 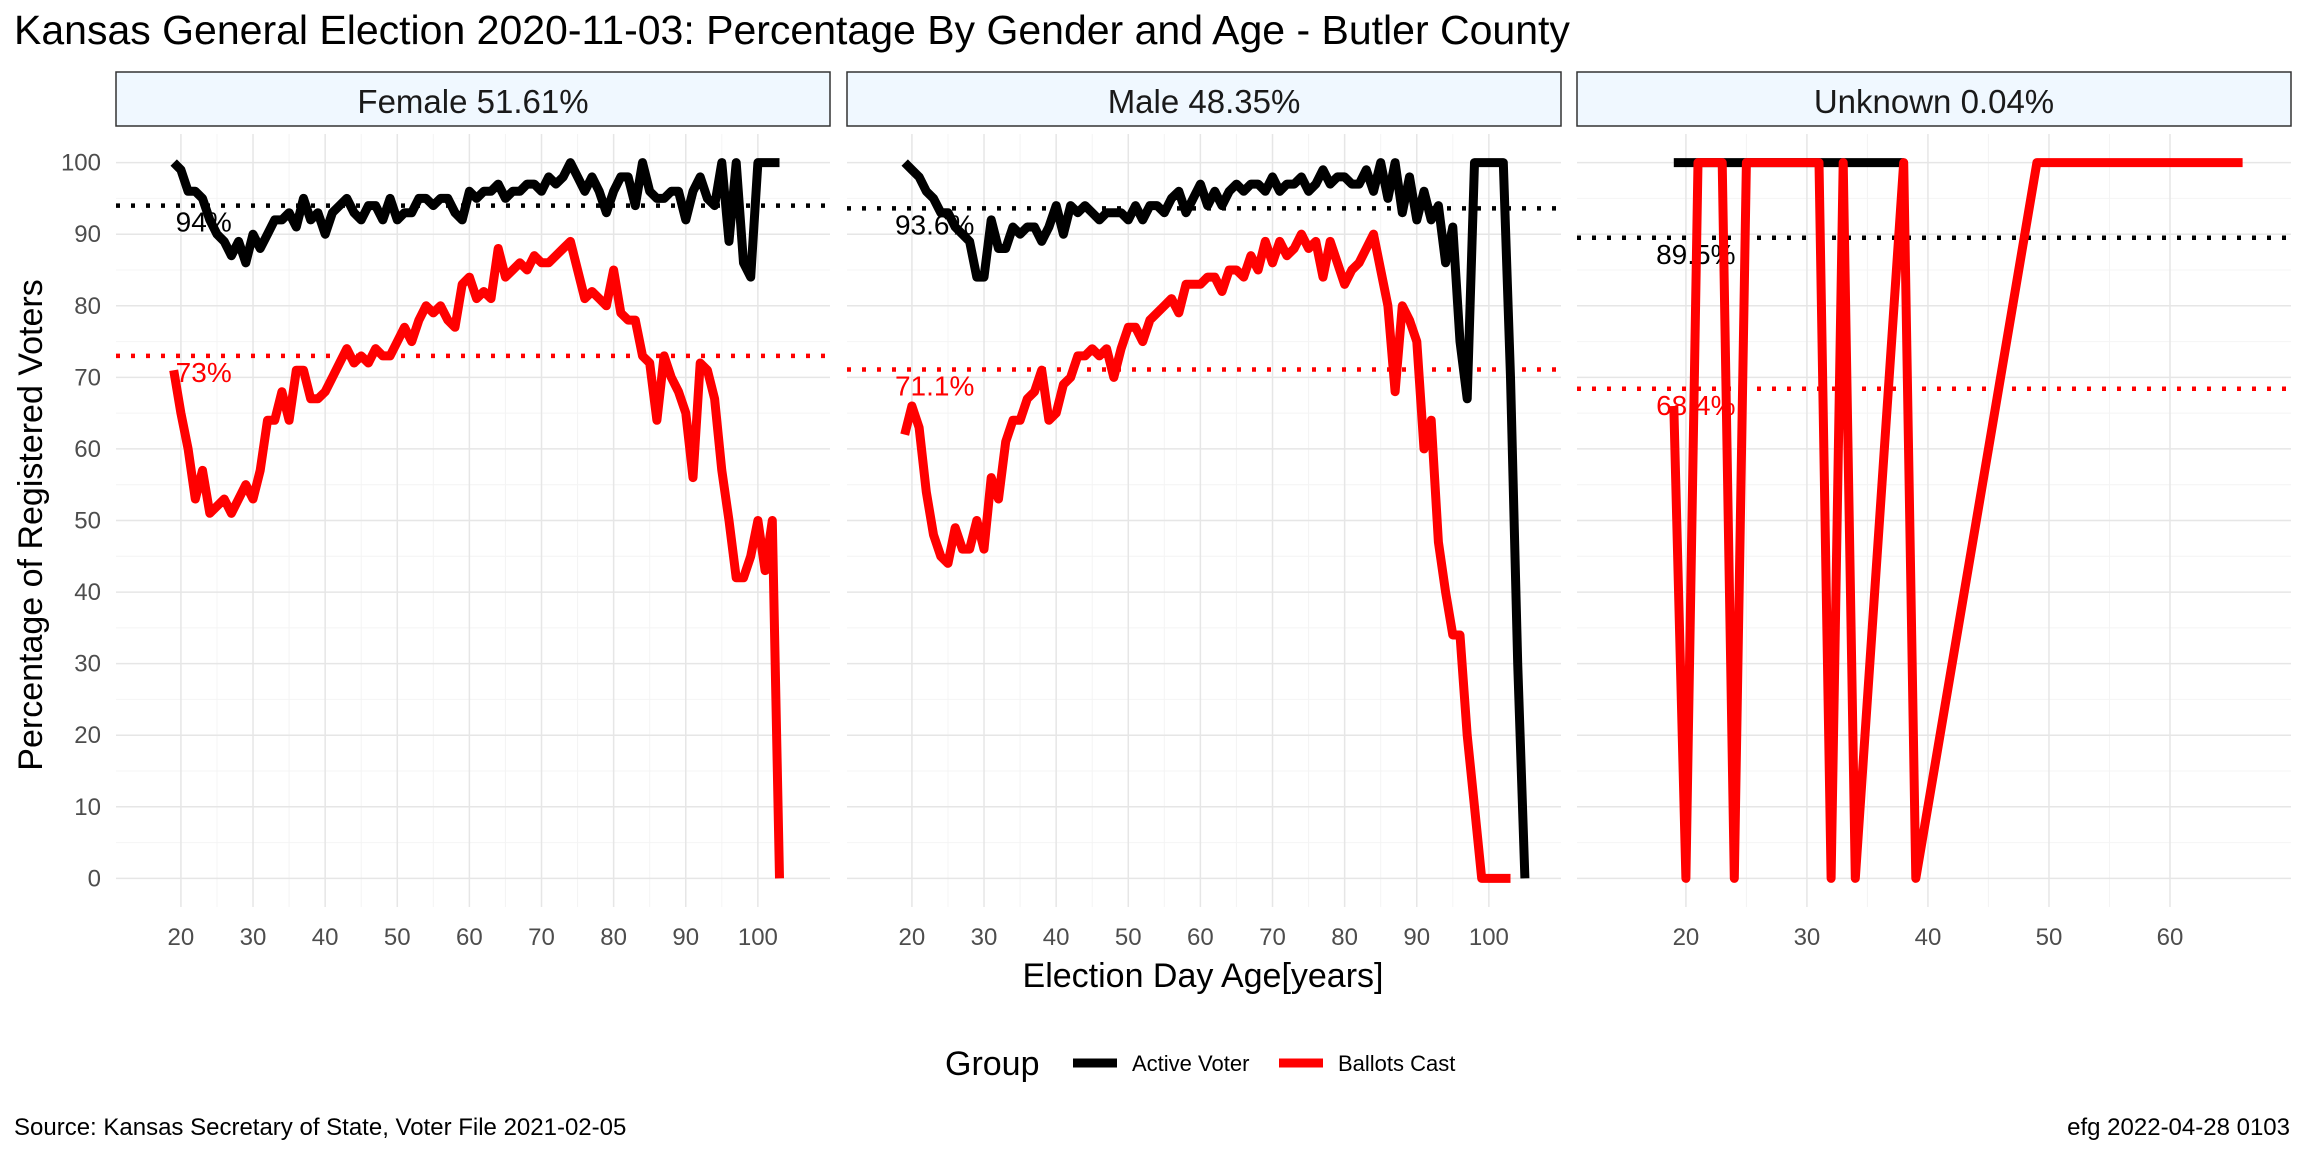 I want to click on series-line-active-voter, so click(x=475, y=220).